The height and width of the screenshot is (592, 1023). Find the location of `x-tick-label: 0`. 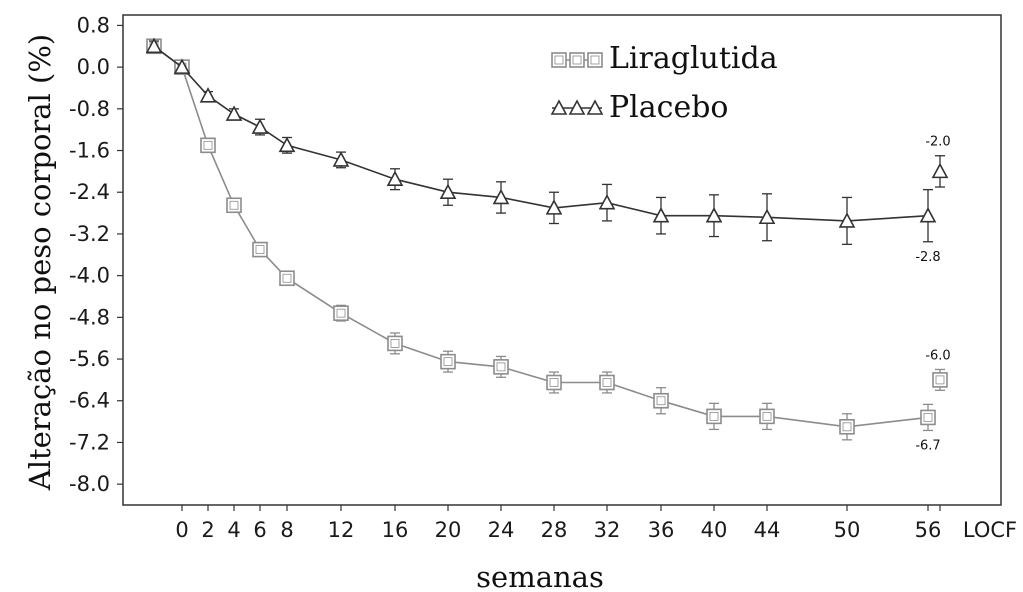

x-tick-label: 0 is located at coordinates (181, 530).